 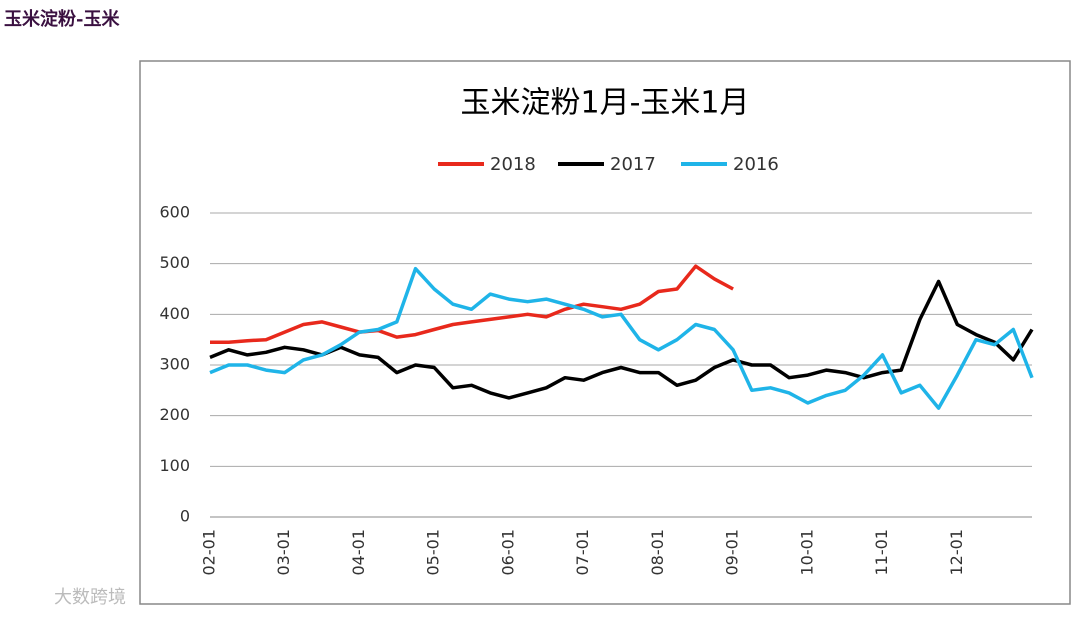 I want to click on legend-label: 2018, so click(x=513, y=164).